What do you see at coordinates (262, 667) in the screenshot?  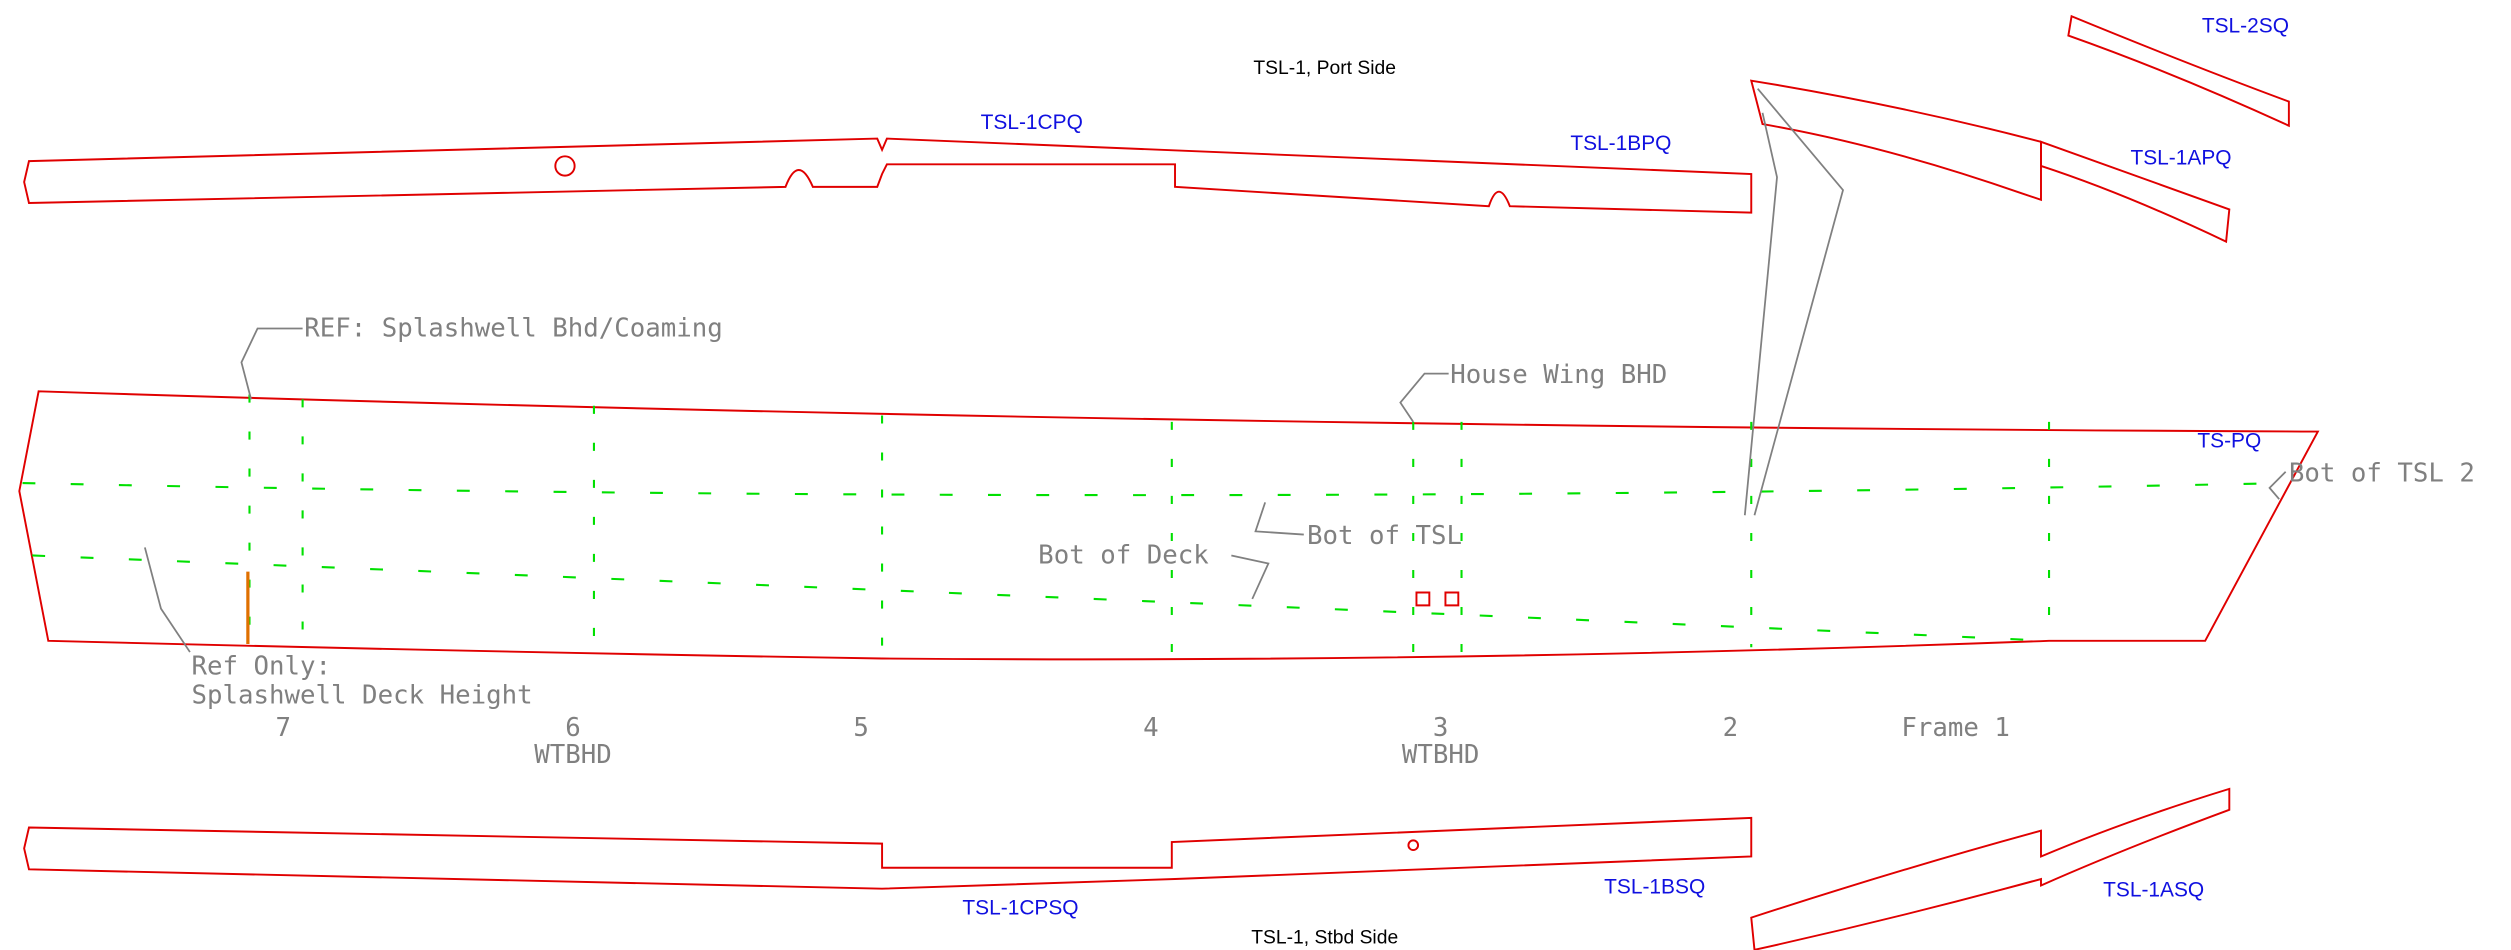 I see `annotation: Ref Only:` at bounding box center [262, 667].